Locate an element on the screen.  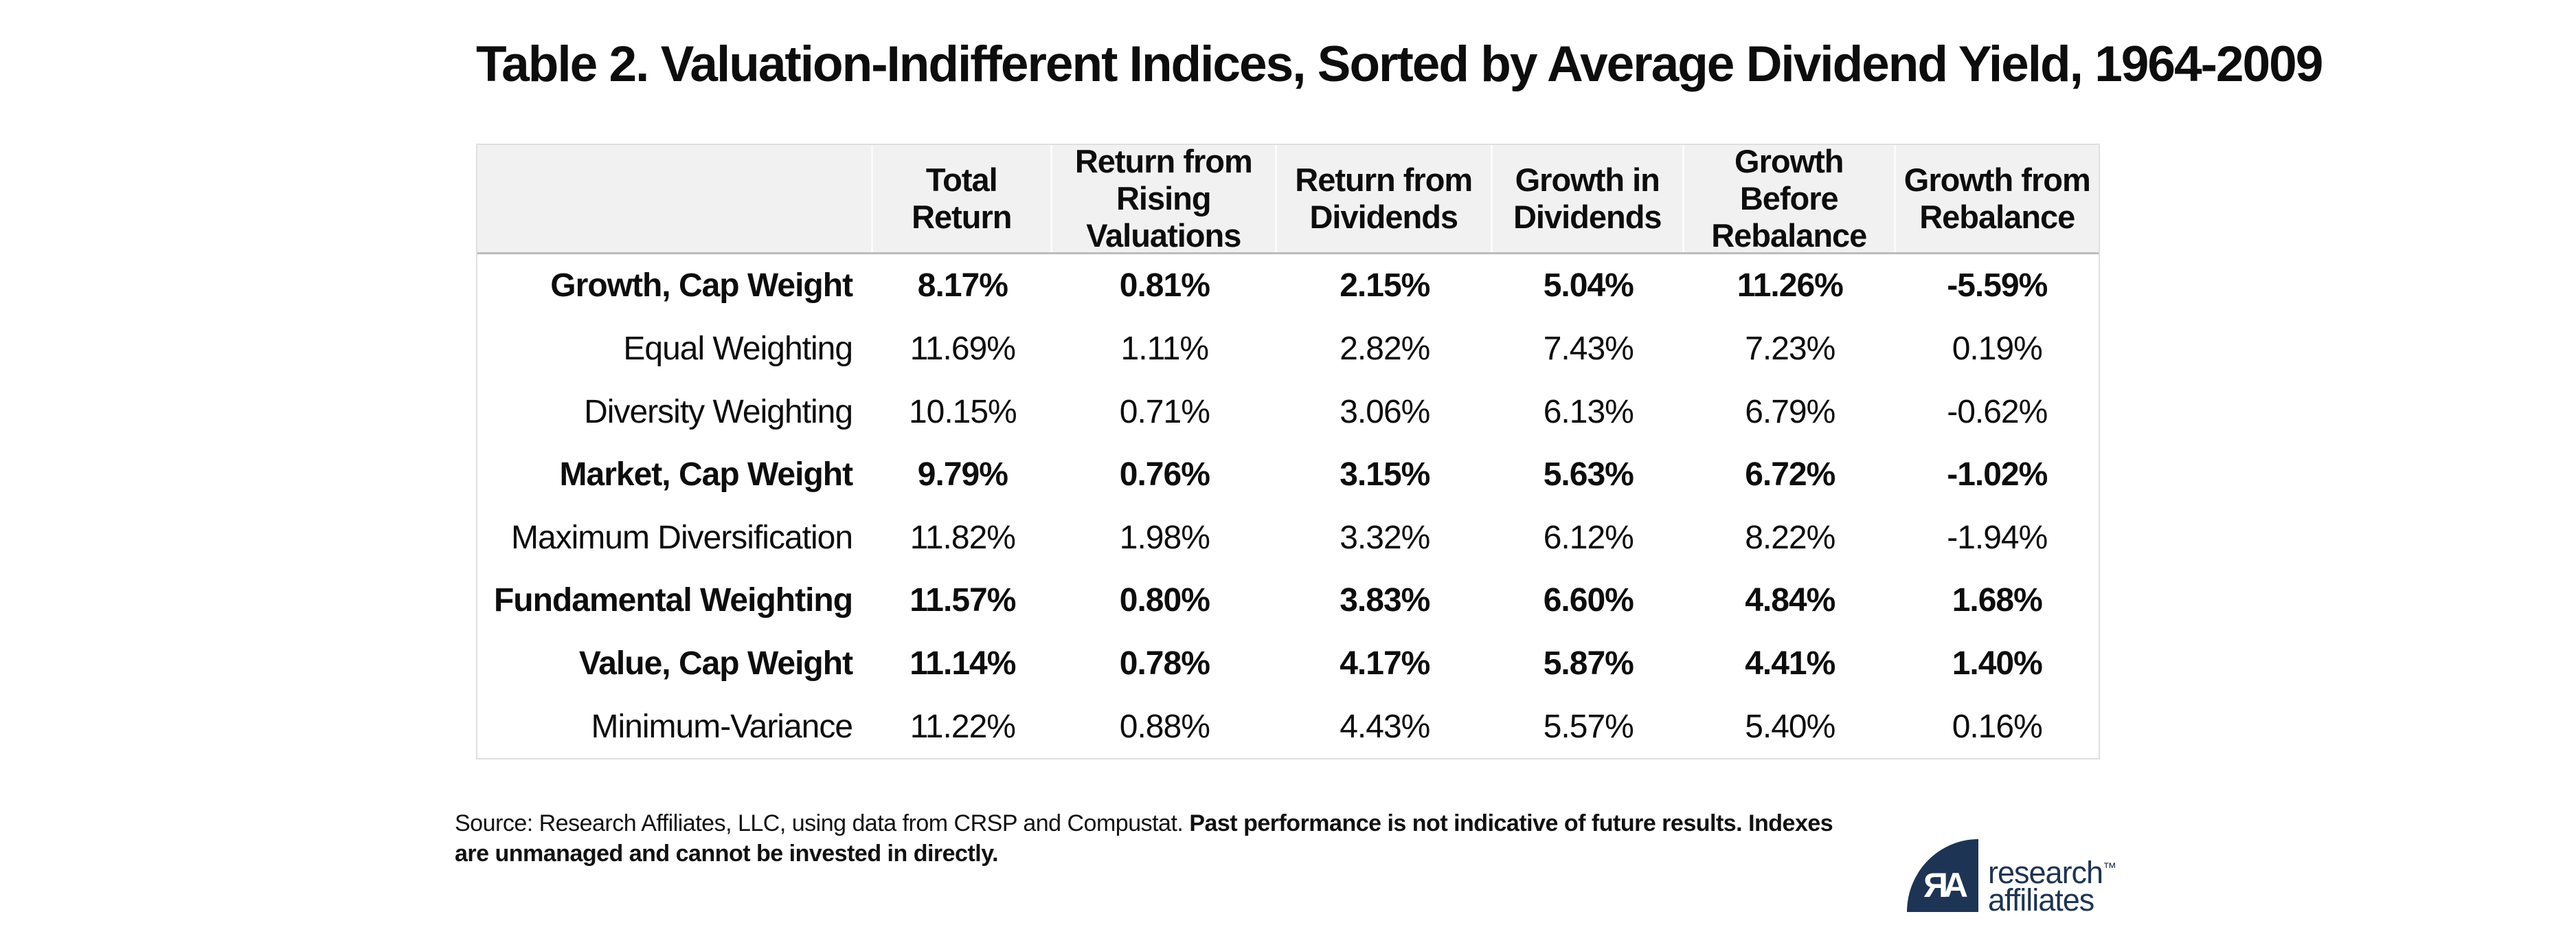
value-cell: 11.82% is located at coordinates (962, 537).